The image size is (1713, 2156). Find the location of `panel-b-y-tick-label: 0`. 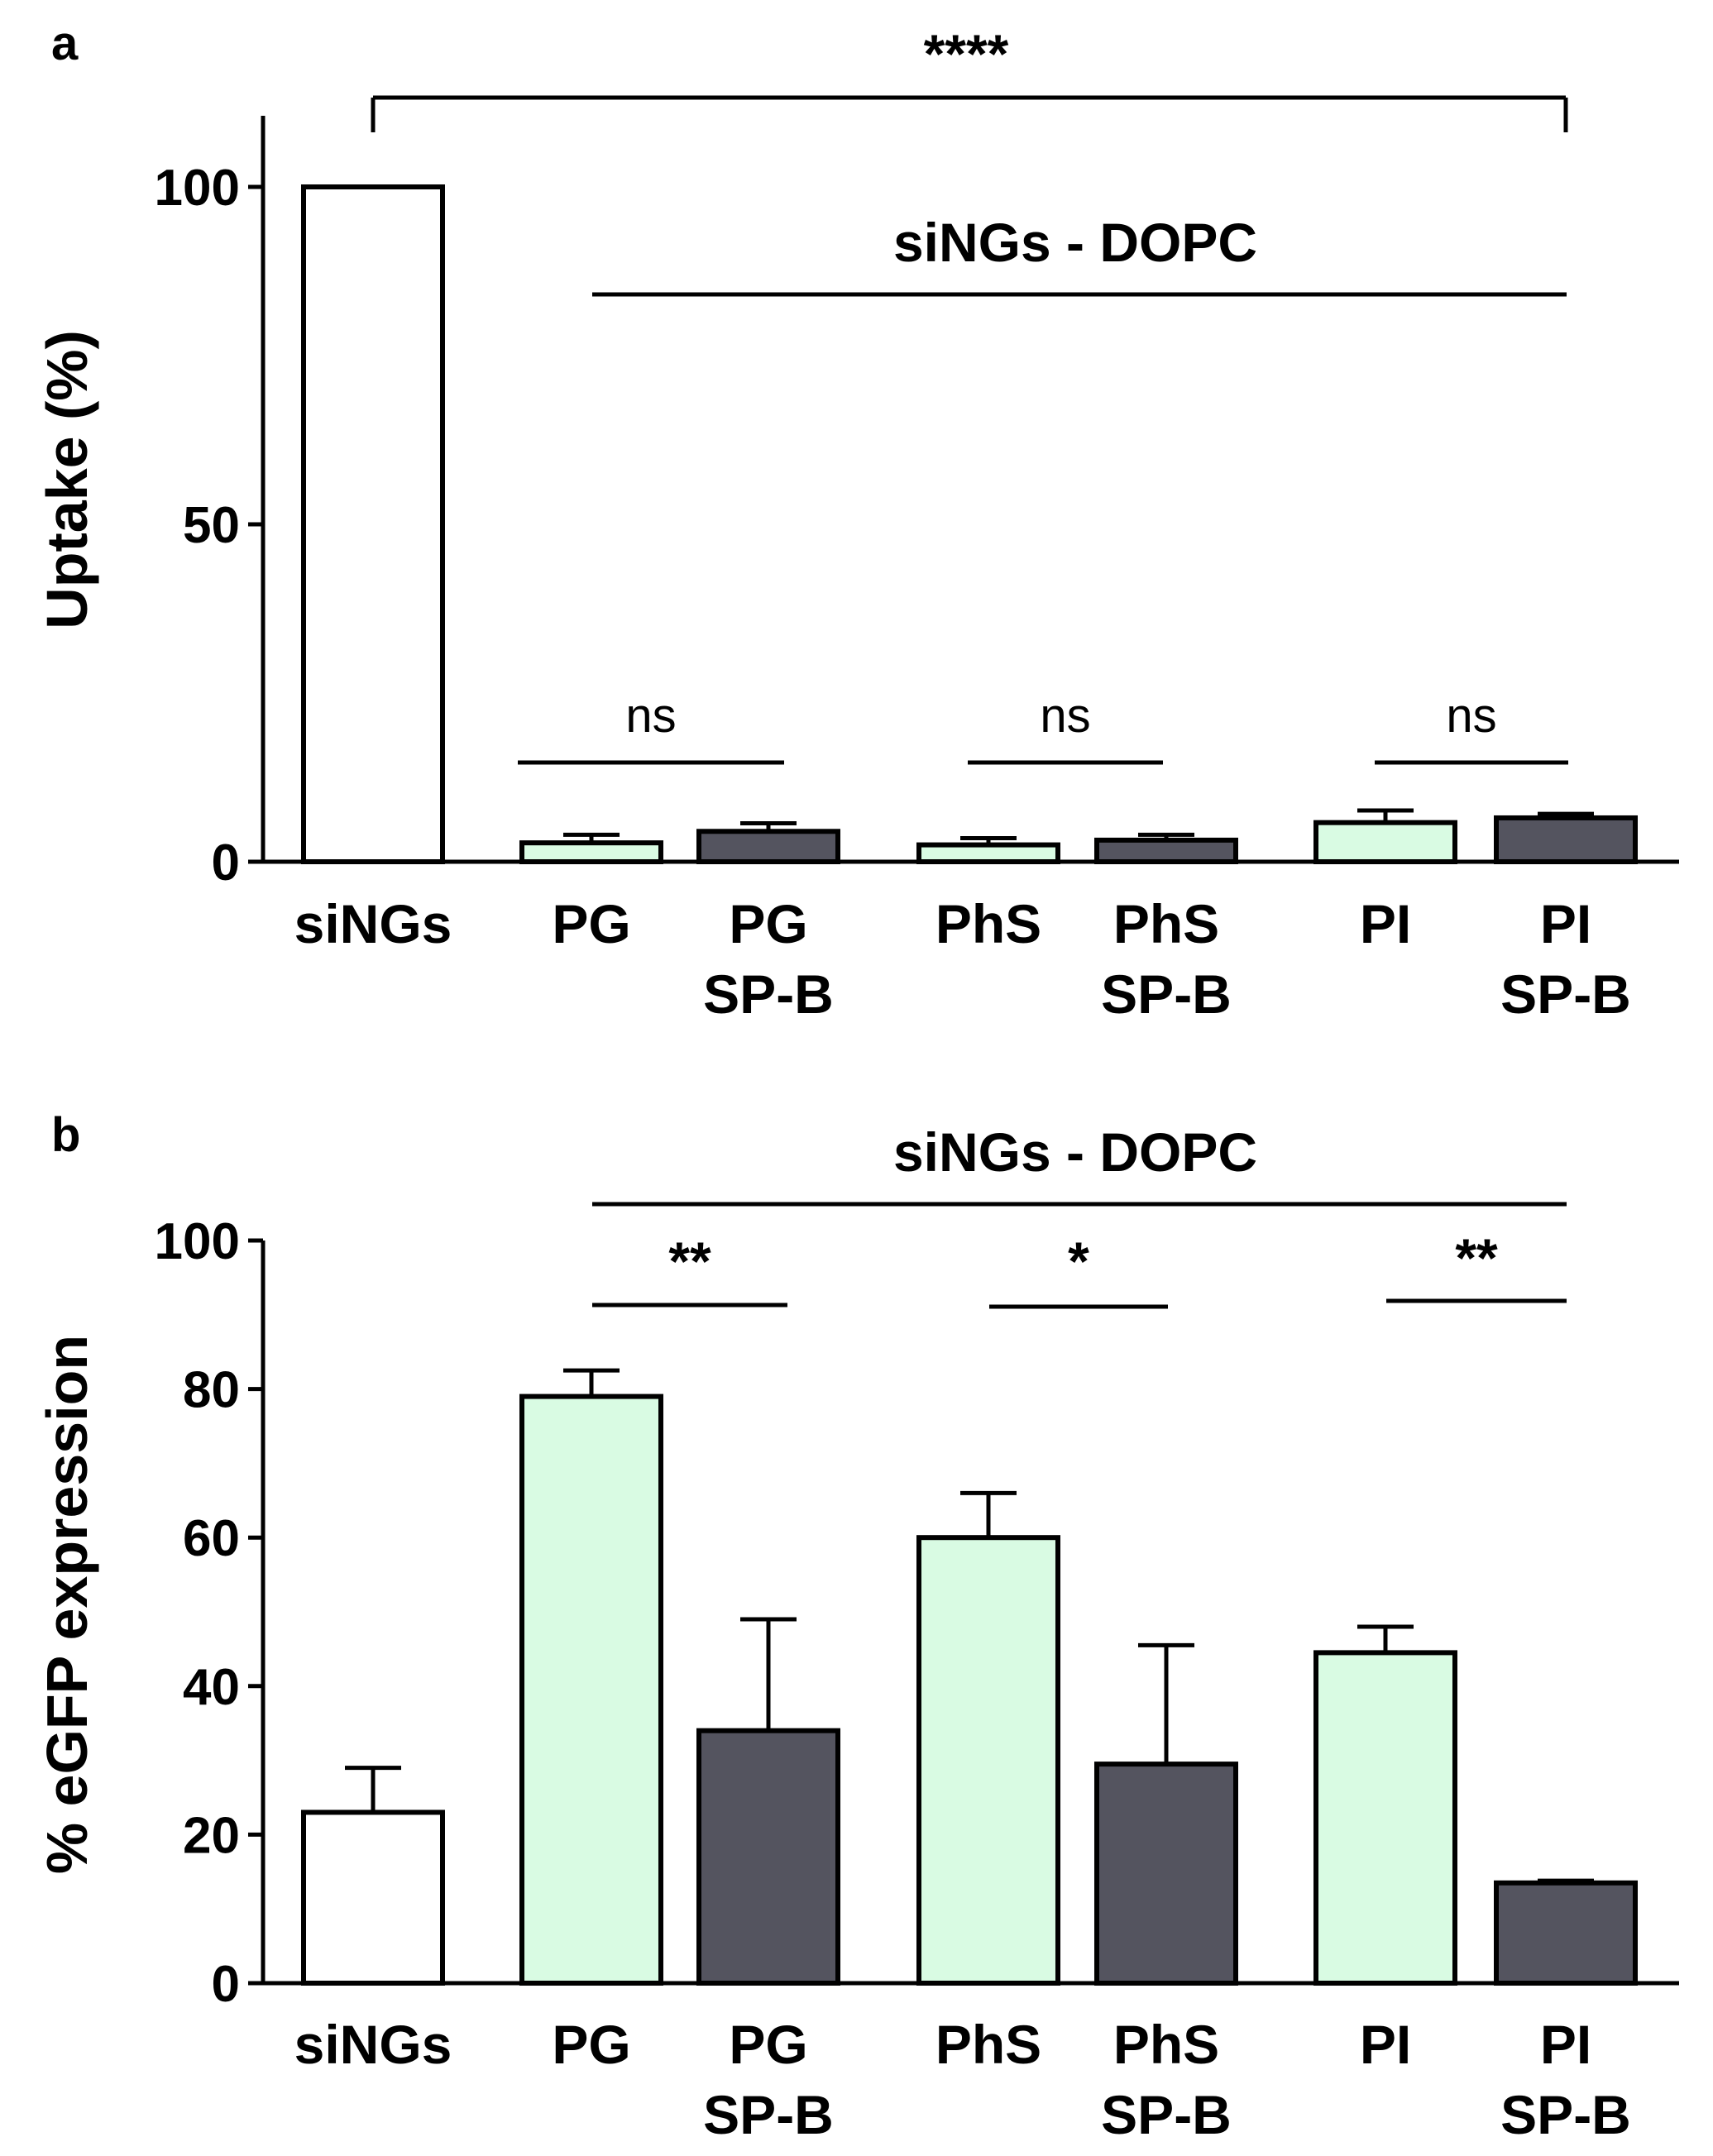

panel-b-y-tick-label: 0 is located at coordinates (226, 1984).